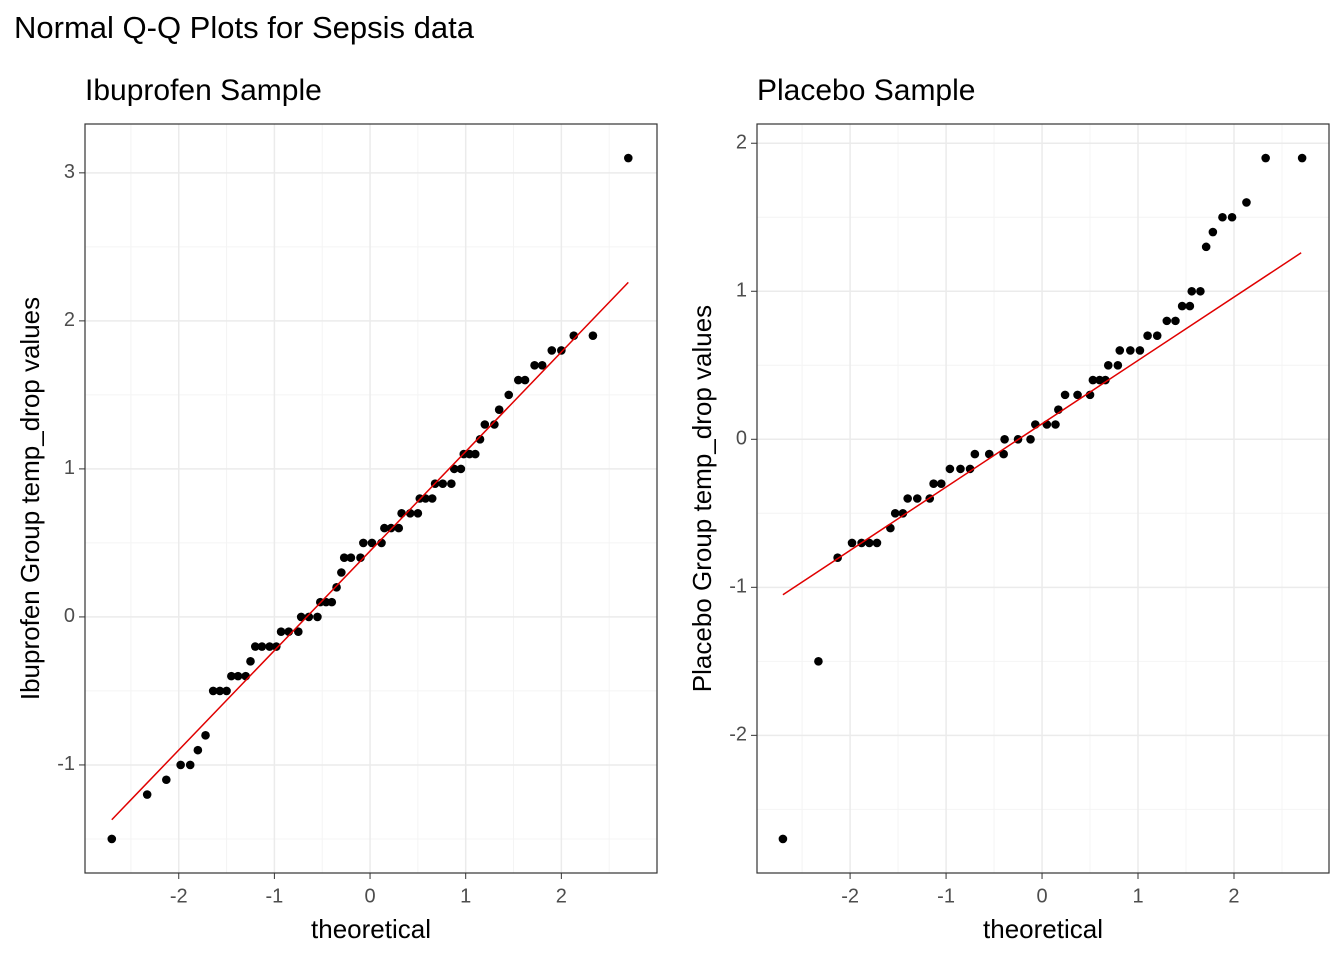 The width and height of the screenshot is (1344, 960). Describe the element at coordinates (1041, 896) in the screenshot. I see `x-tick-label: 0` at that location.